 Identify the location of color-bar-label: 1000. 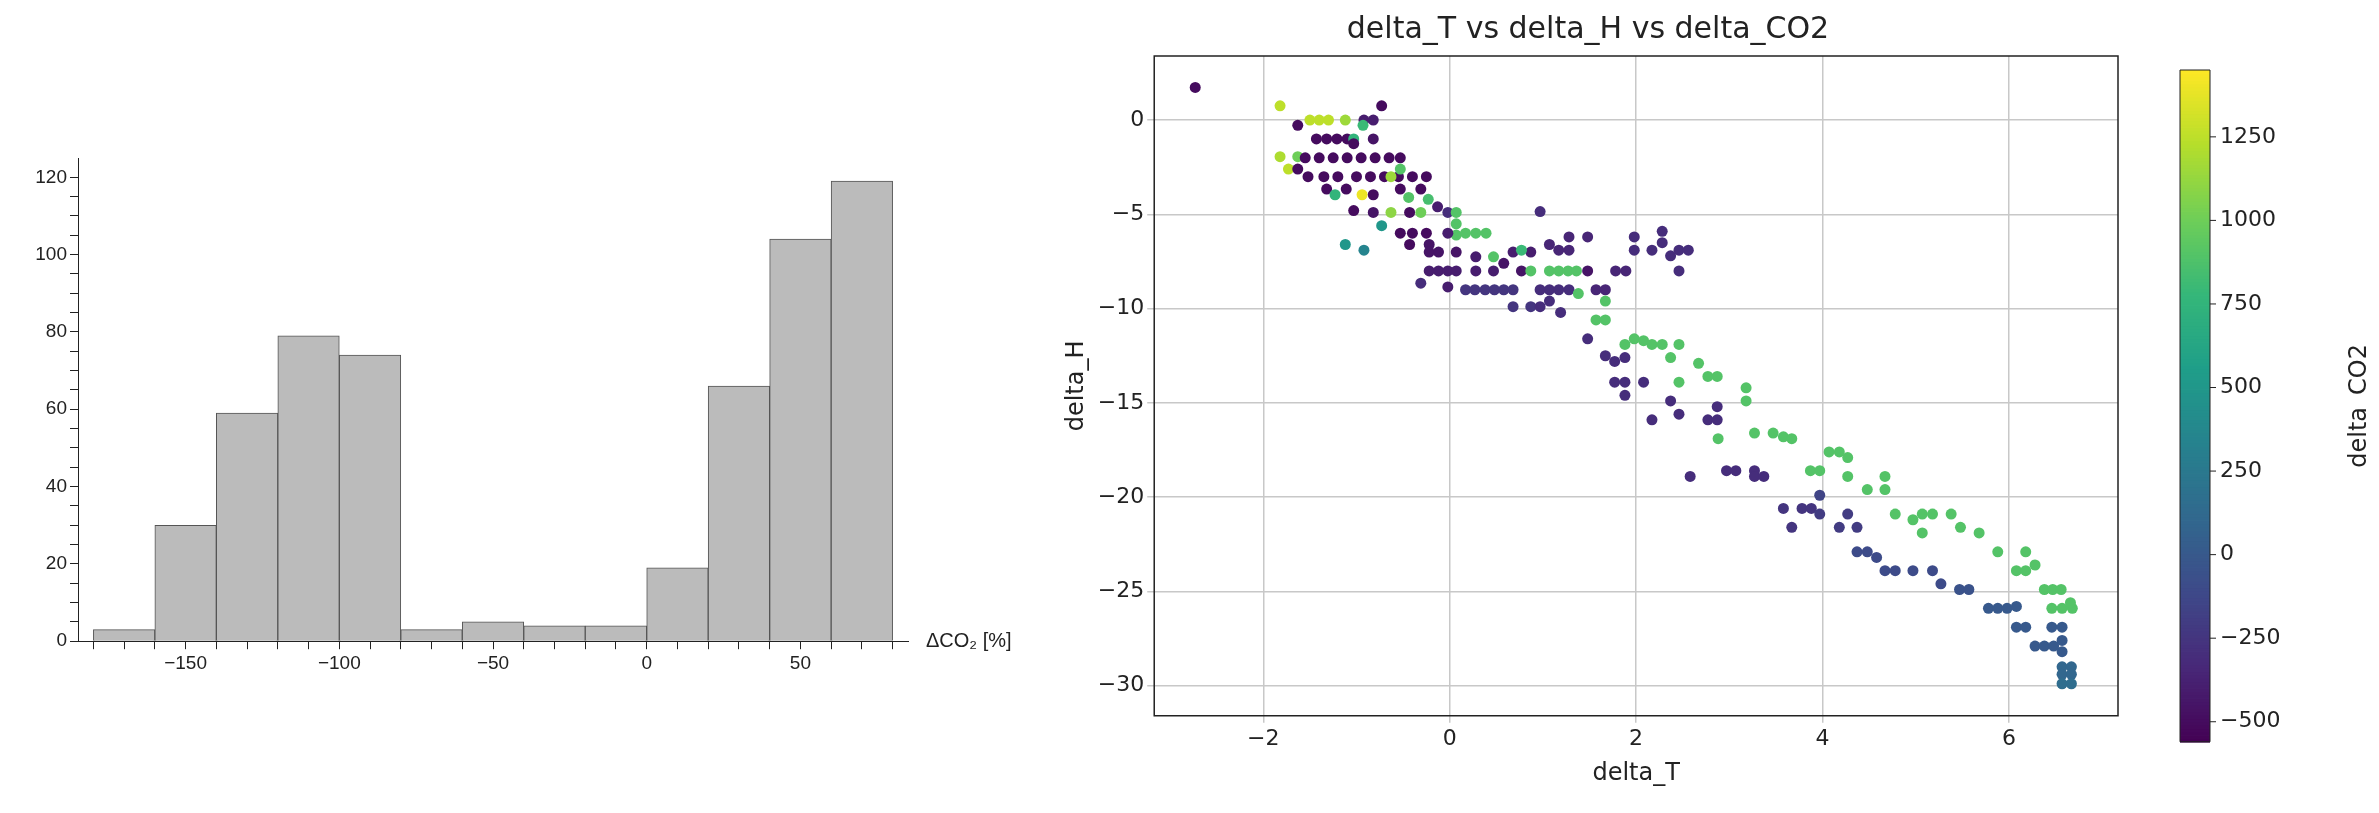
(2248, 219).